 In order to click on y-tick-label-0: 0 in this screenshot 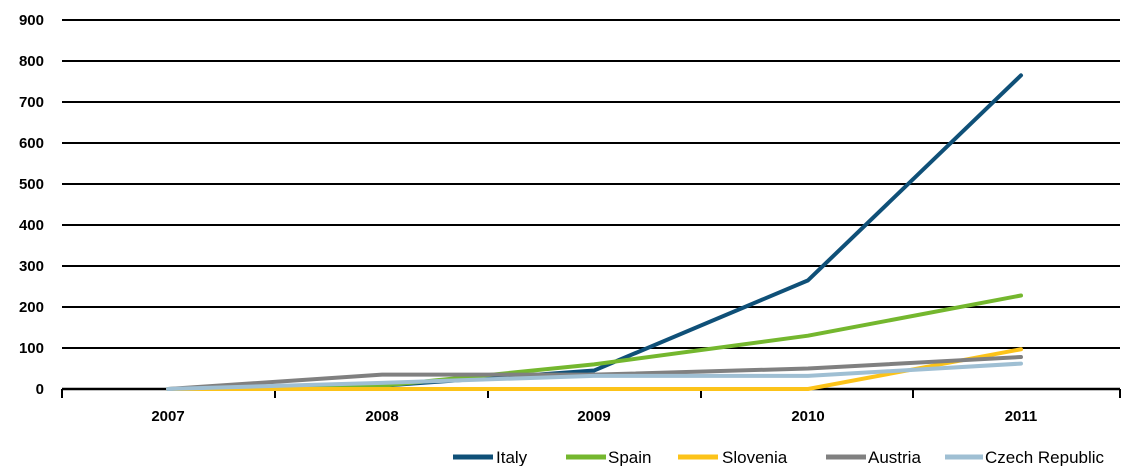, I will do `click(40, 389)`.